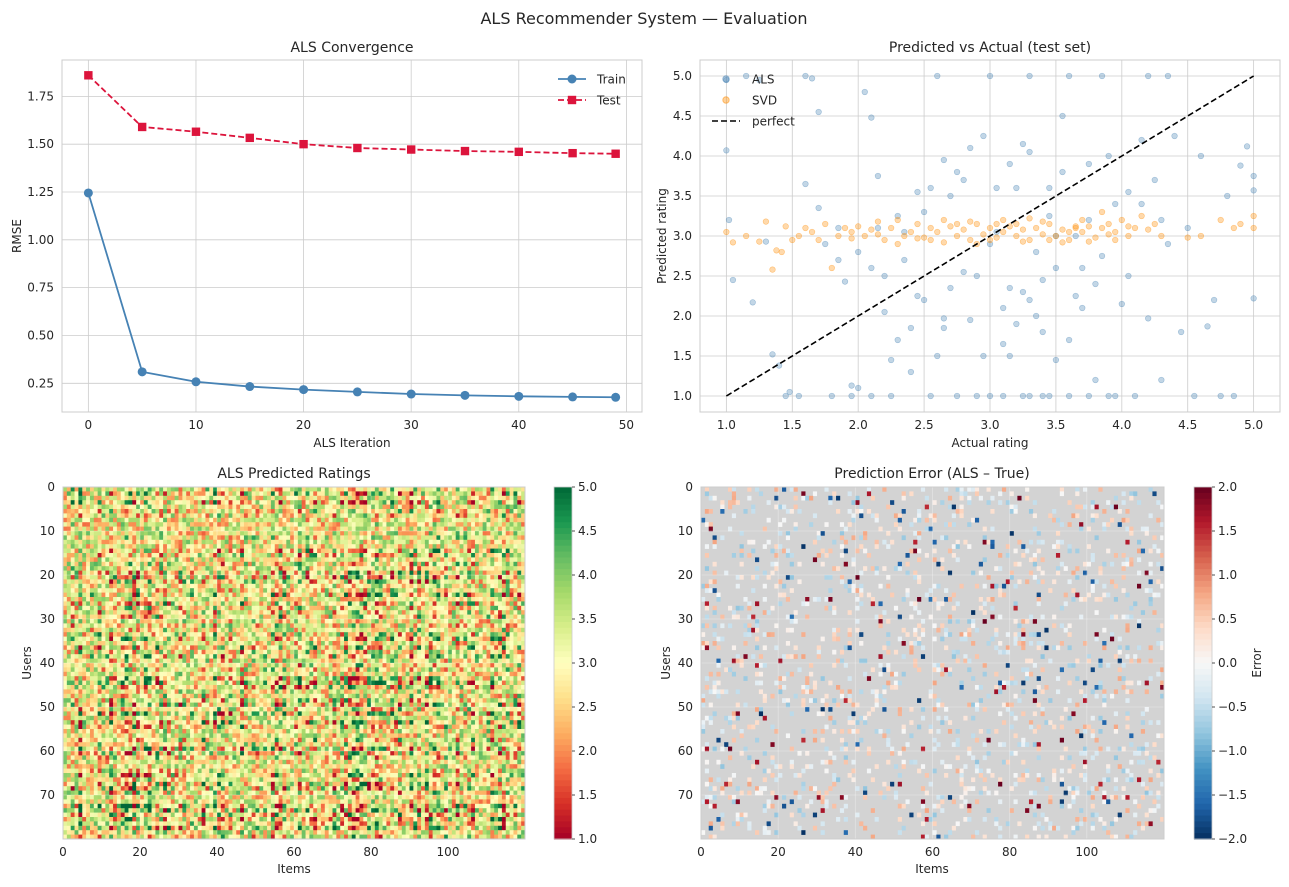  Describe the element at coordinates (1016, 236) in the screenshot. I see `pred-vs-actual-point-svd` at that location.